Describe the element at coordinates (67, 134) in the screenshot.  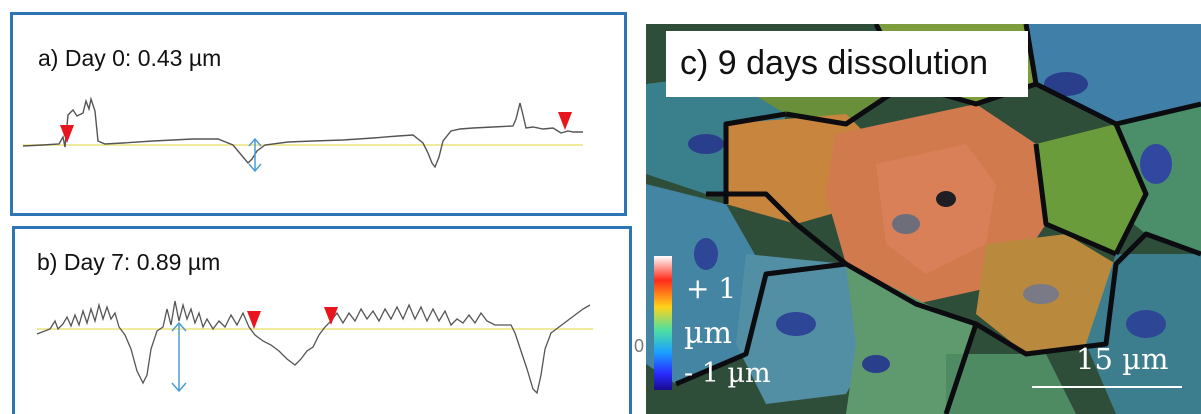
I see `panel-a-marker-left-icon` at that location.